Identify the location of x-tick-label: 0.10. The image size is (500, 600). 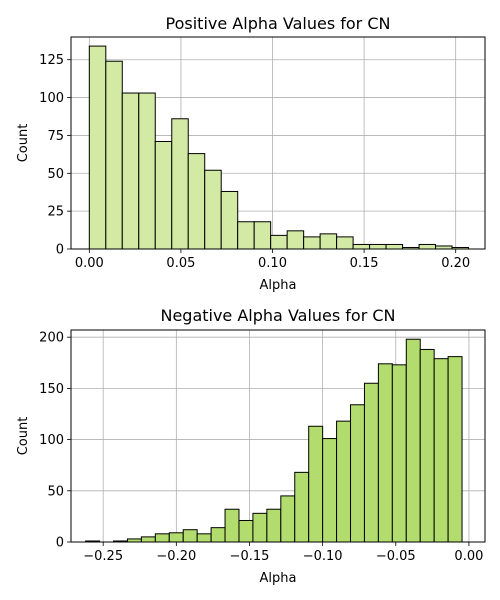
(272, 263).